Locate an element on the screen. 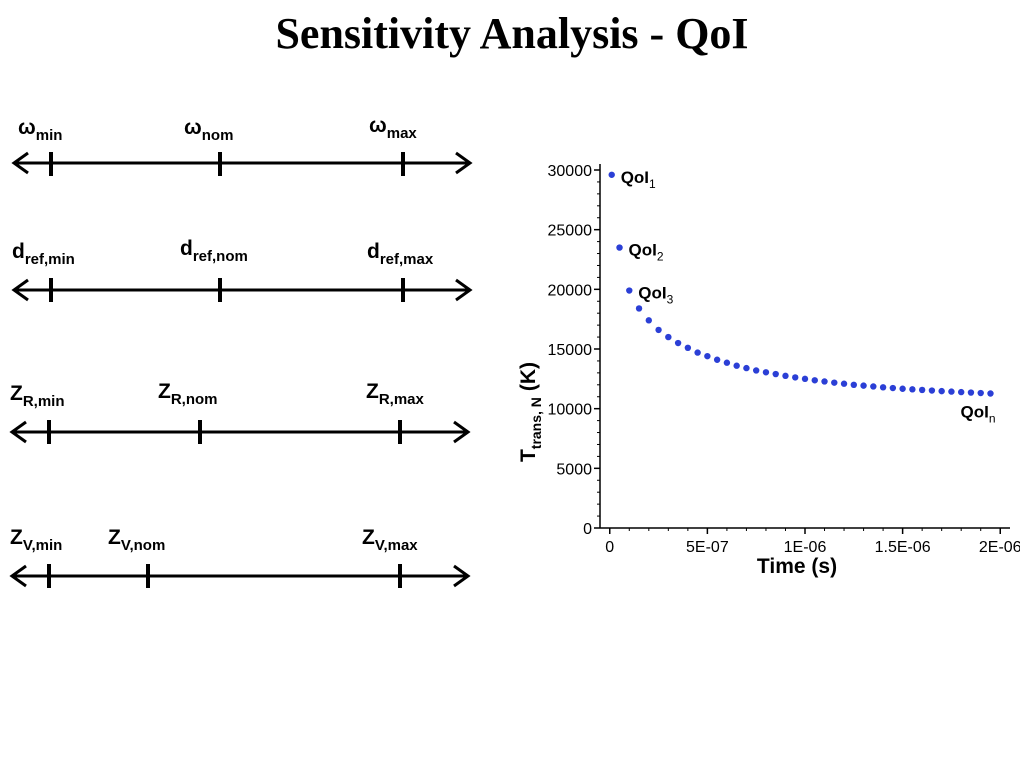 The width and height of the screenshot is (1024, 768). dref-min-label: dref,min is located at coordinates (43, 254).